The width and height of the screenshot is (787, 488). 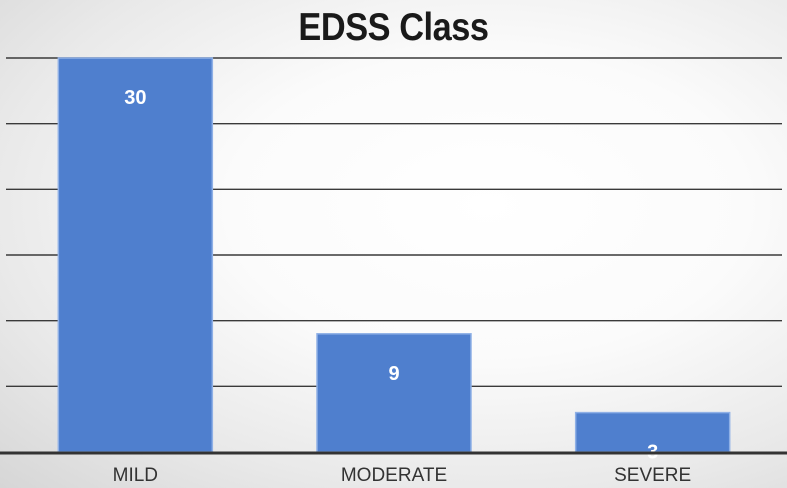 What do you see at coordinates (135, 98) in the screenshot?
I see `data-label-mild: 30` at bounding box center [135, 98].